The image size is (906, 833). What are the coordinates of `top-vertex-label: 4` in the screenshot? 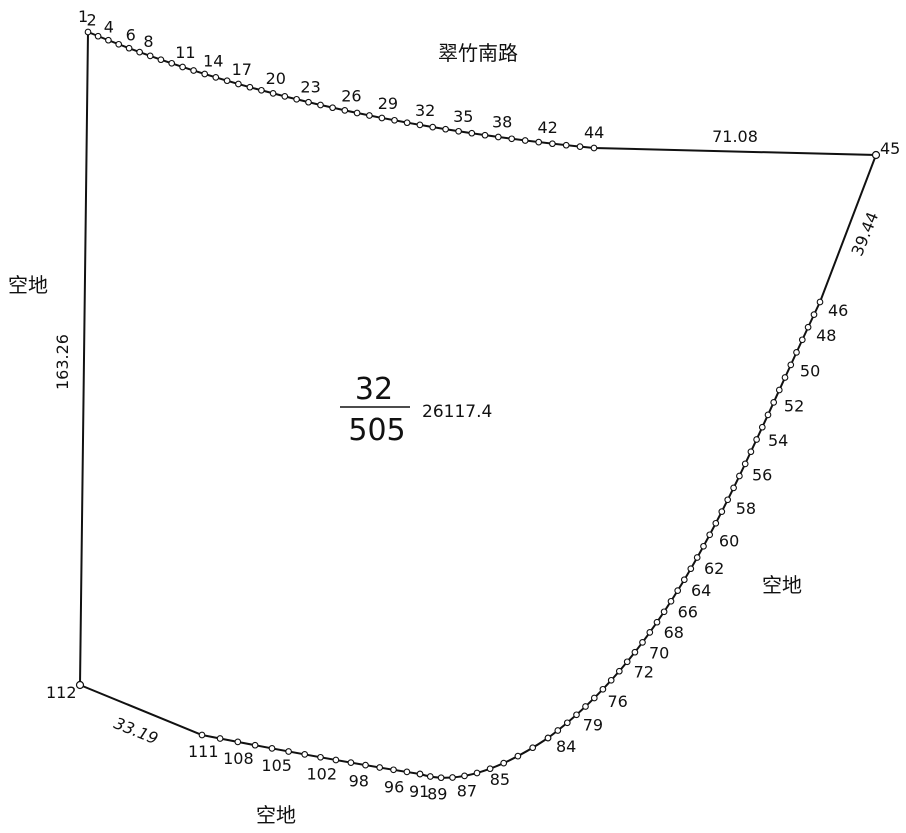 It's located at (109, 26).